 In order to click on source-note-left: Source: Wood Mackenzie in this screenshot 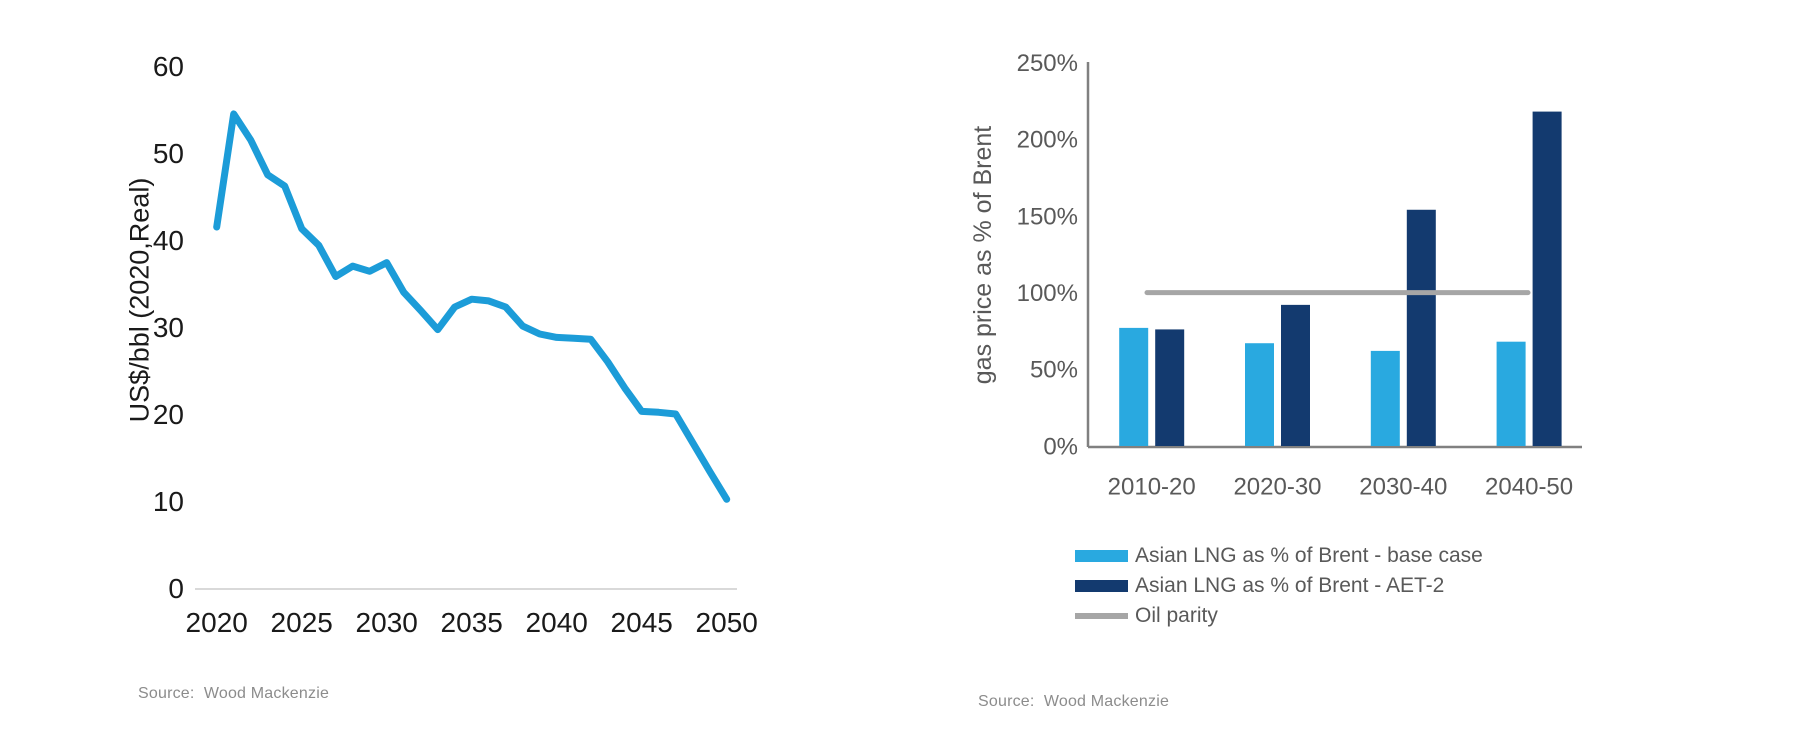, I will do `click(234, 693)`.